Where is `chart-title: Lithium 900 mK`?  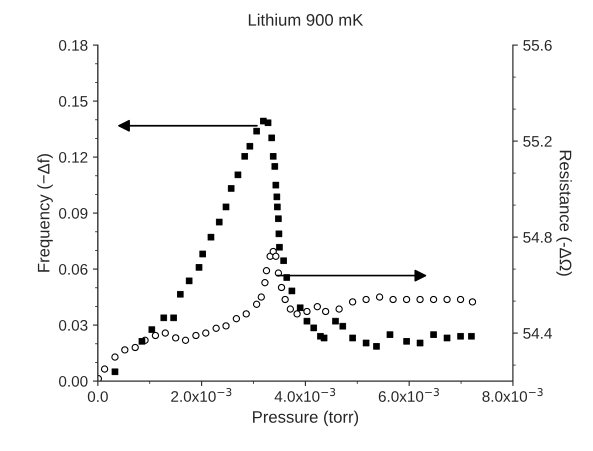 chart-title: Lithium 900 mK is located at coordinates (306, 20).